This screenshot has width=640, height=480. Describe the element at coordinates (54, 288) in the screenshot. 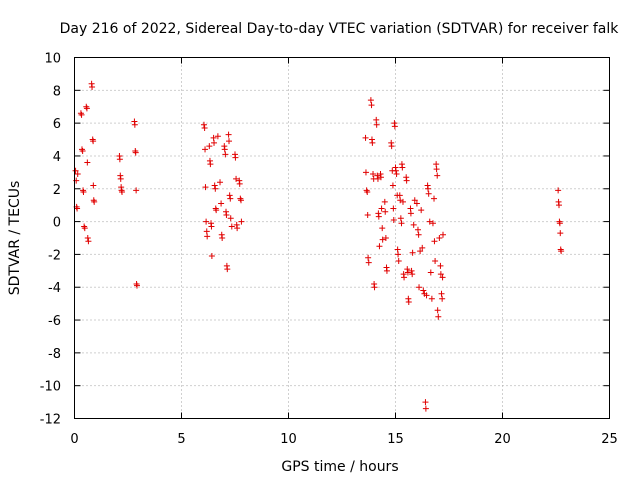

I see `y-tick-label: -4` at that location.